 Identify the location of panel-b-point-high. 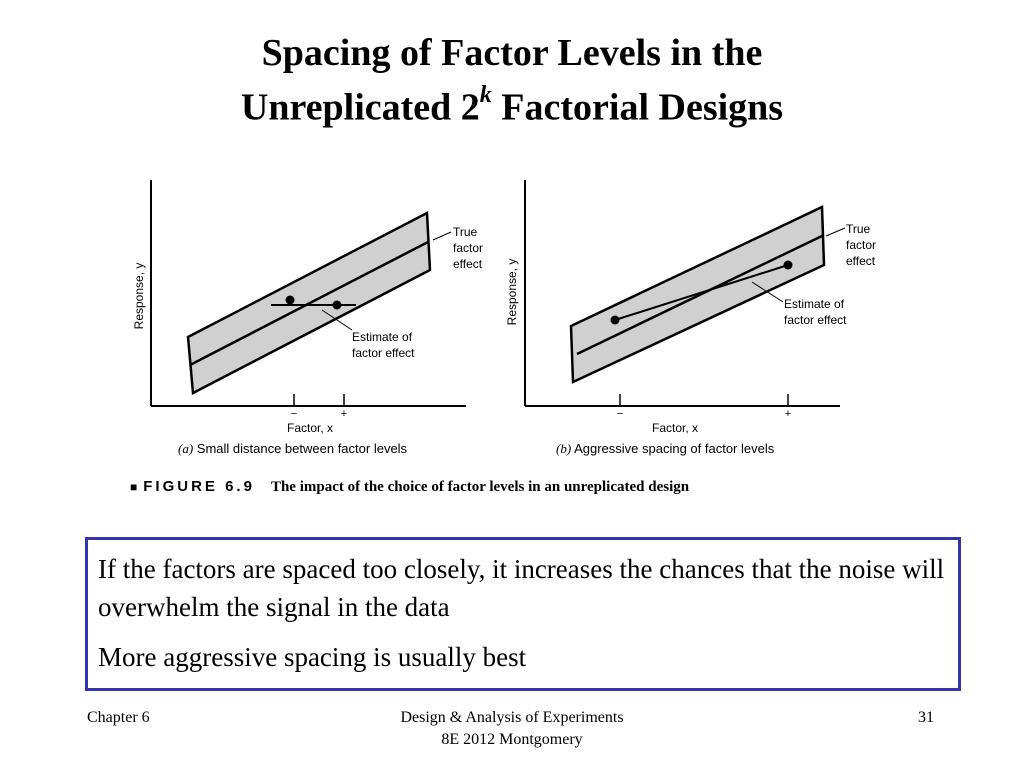
(788, 265).